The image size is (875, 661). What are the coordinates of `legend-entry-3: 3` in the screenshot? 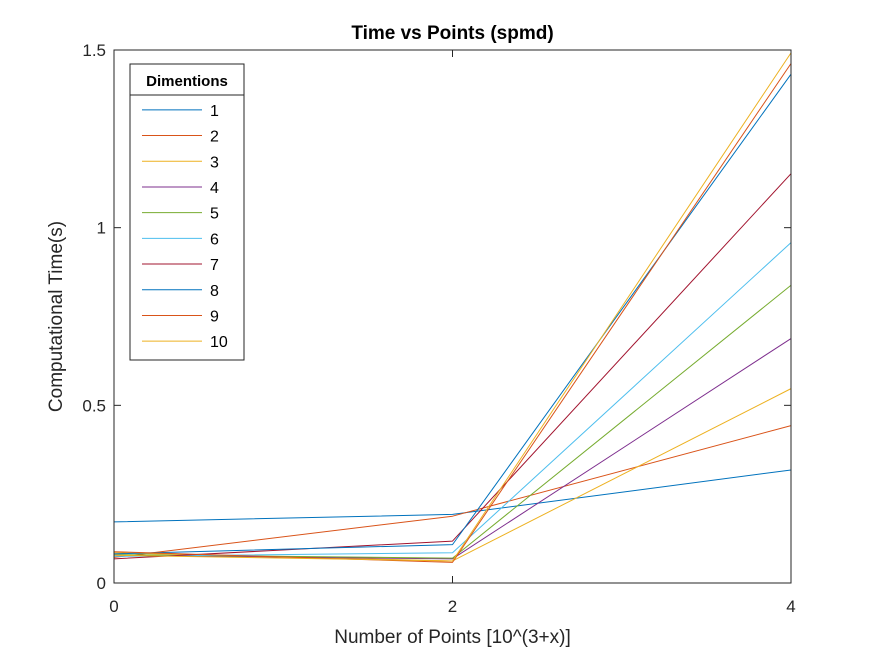 It's located at (180, 162).